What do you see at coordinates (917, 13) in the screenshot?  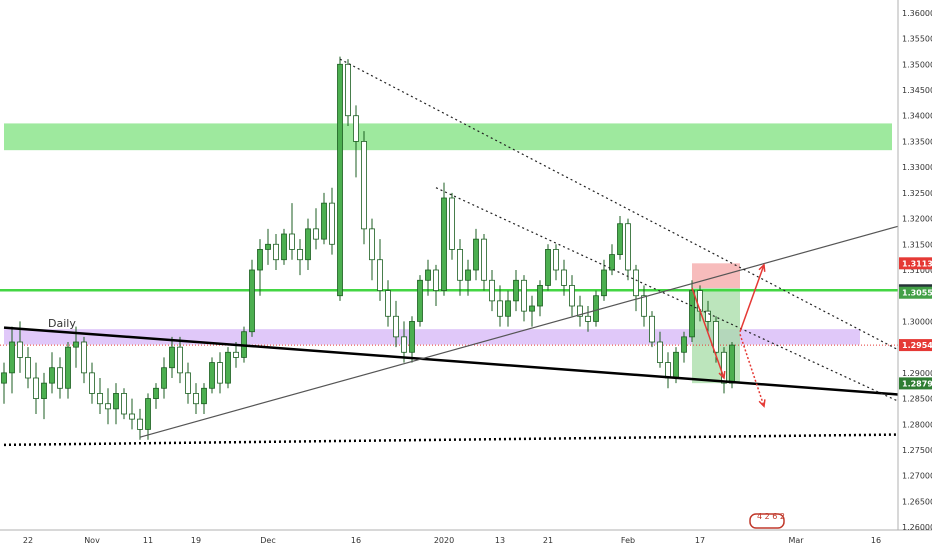 I see `y-tick-label: 1.36000` at bounding box center [917, 13].